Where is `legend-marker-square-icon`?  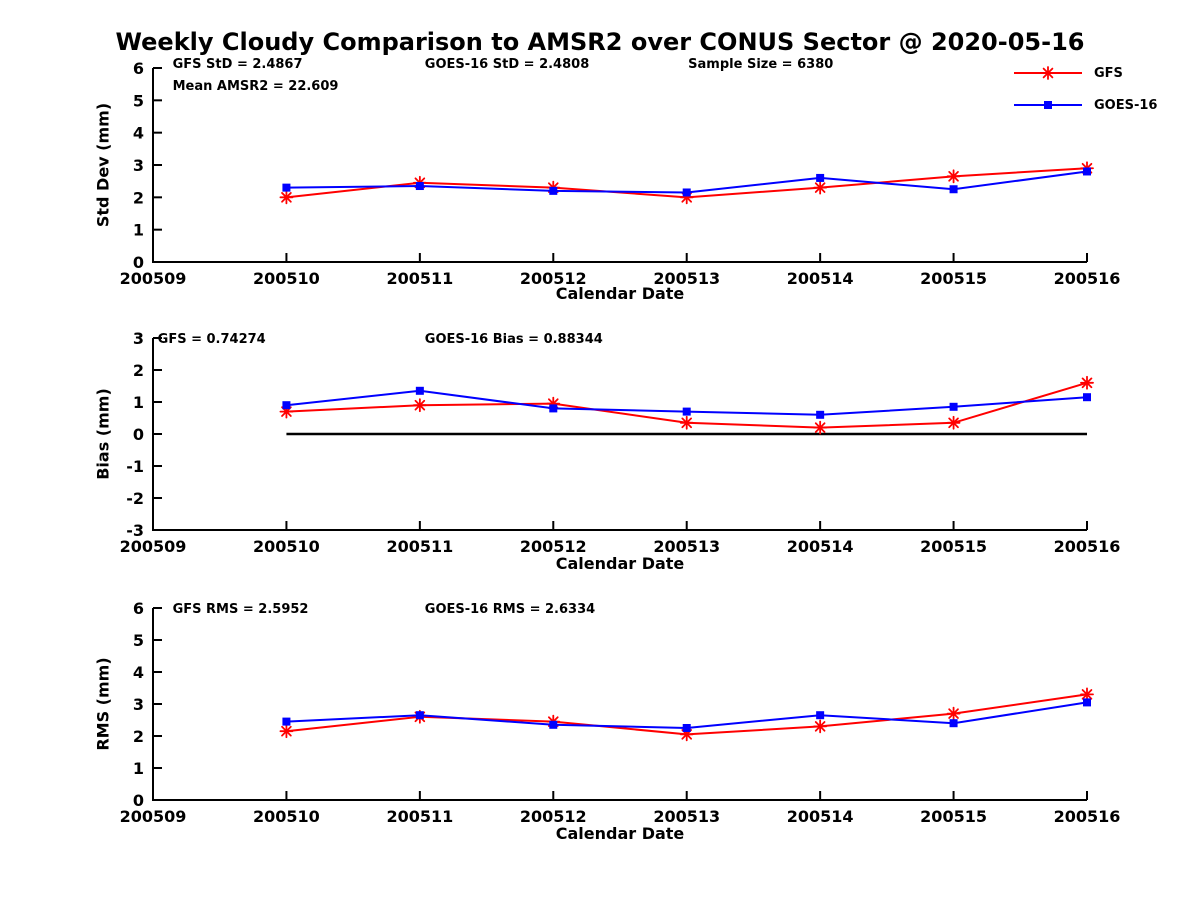
legend-marker-square-icon is located at coordinates (1048, 105).